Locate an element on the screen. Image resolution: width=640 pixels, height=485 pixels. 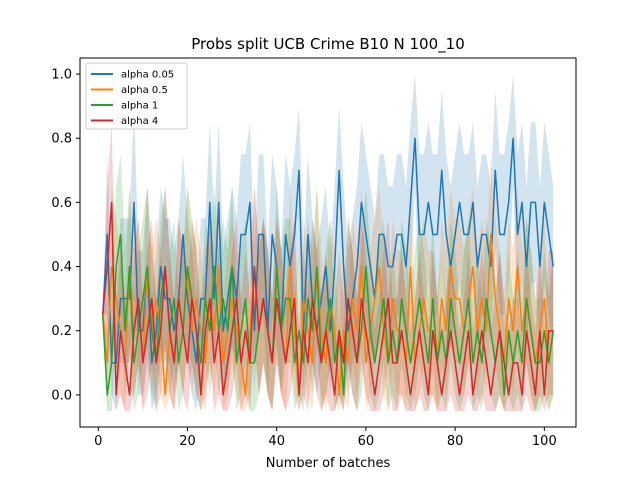
x-tick-label: 80 is located at coordinates (455, 441).